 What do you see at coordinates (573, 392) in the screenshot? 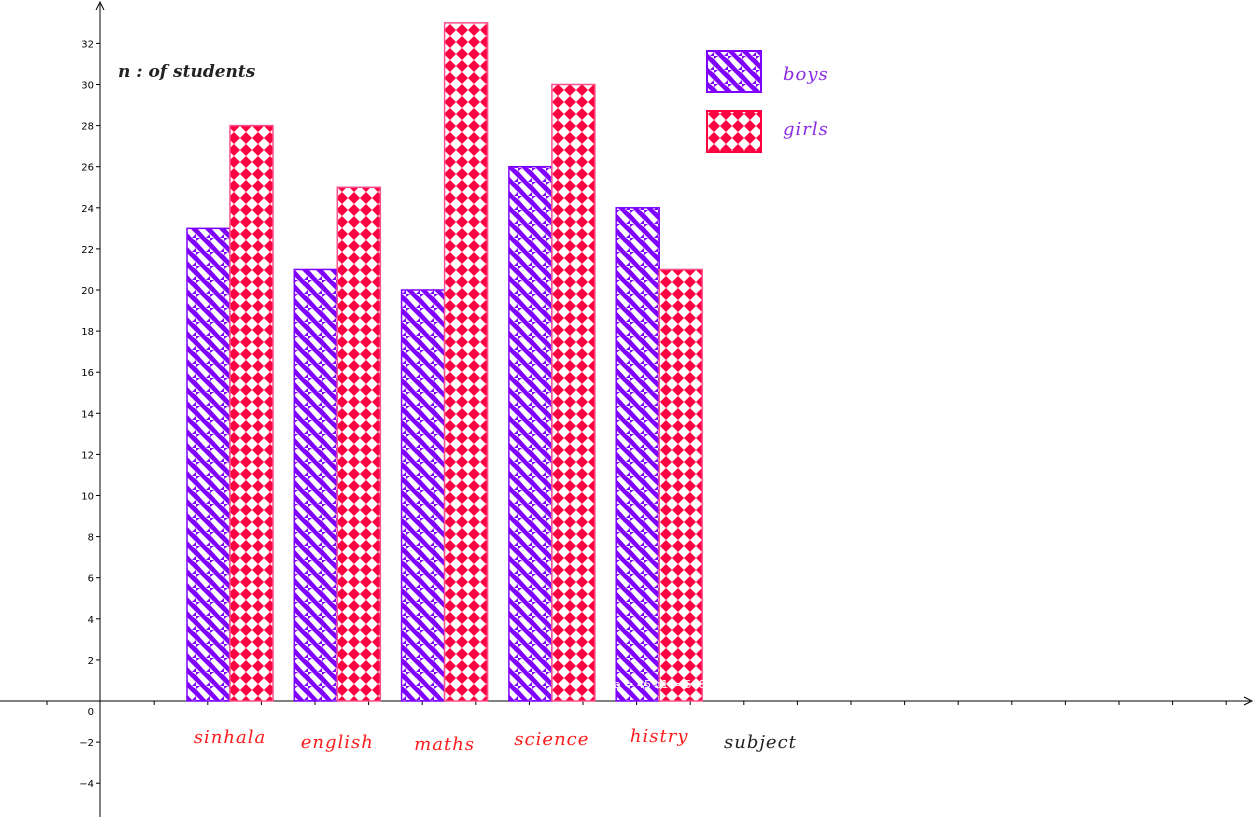
I see `bar-girls-science` at bounding box center [573, 392].